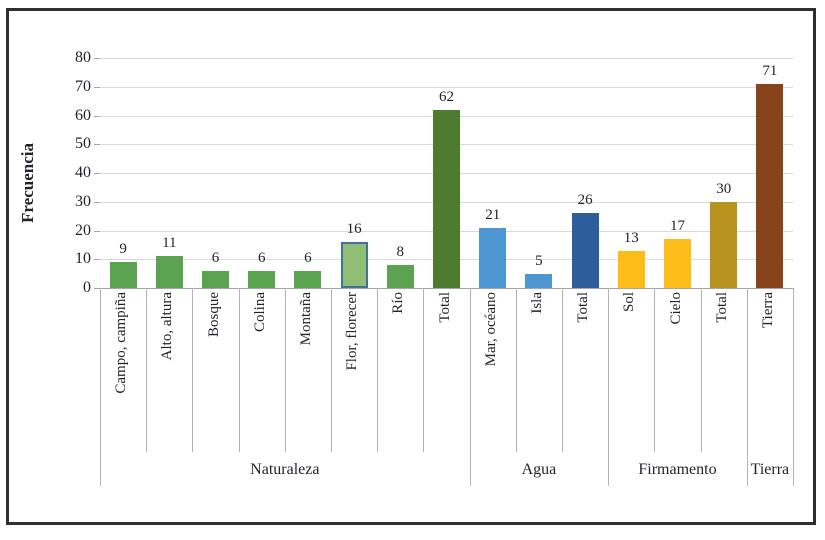 This screenshot has width=825, height=540. I want to click on x-axis-line, so click(446, 288).